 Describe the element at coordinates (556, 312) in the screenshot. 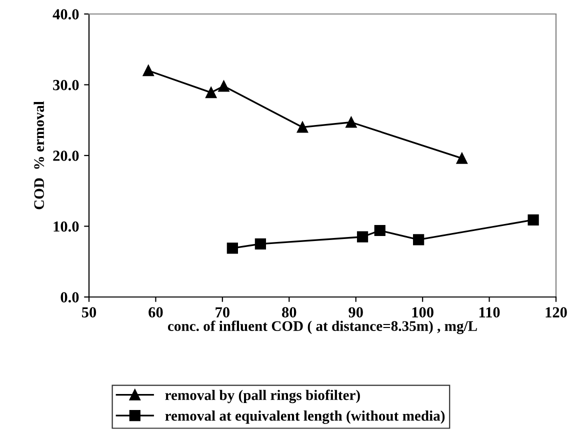

I see `x-tick-label: 120` at that location.